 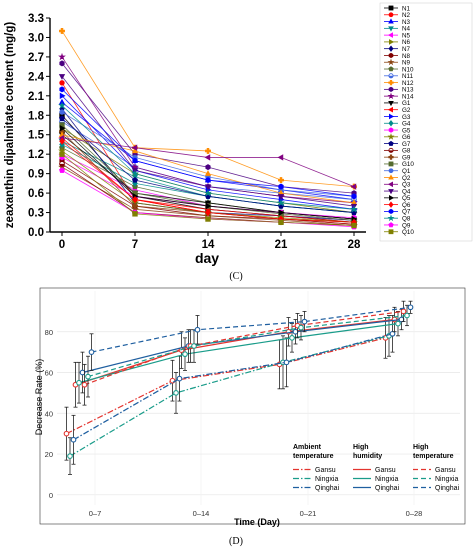 What do you see at coordinates (406, 171) in the screenshot?
I see `panel-c-legend-label: Q1` at bounding box center [406, 171].